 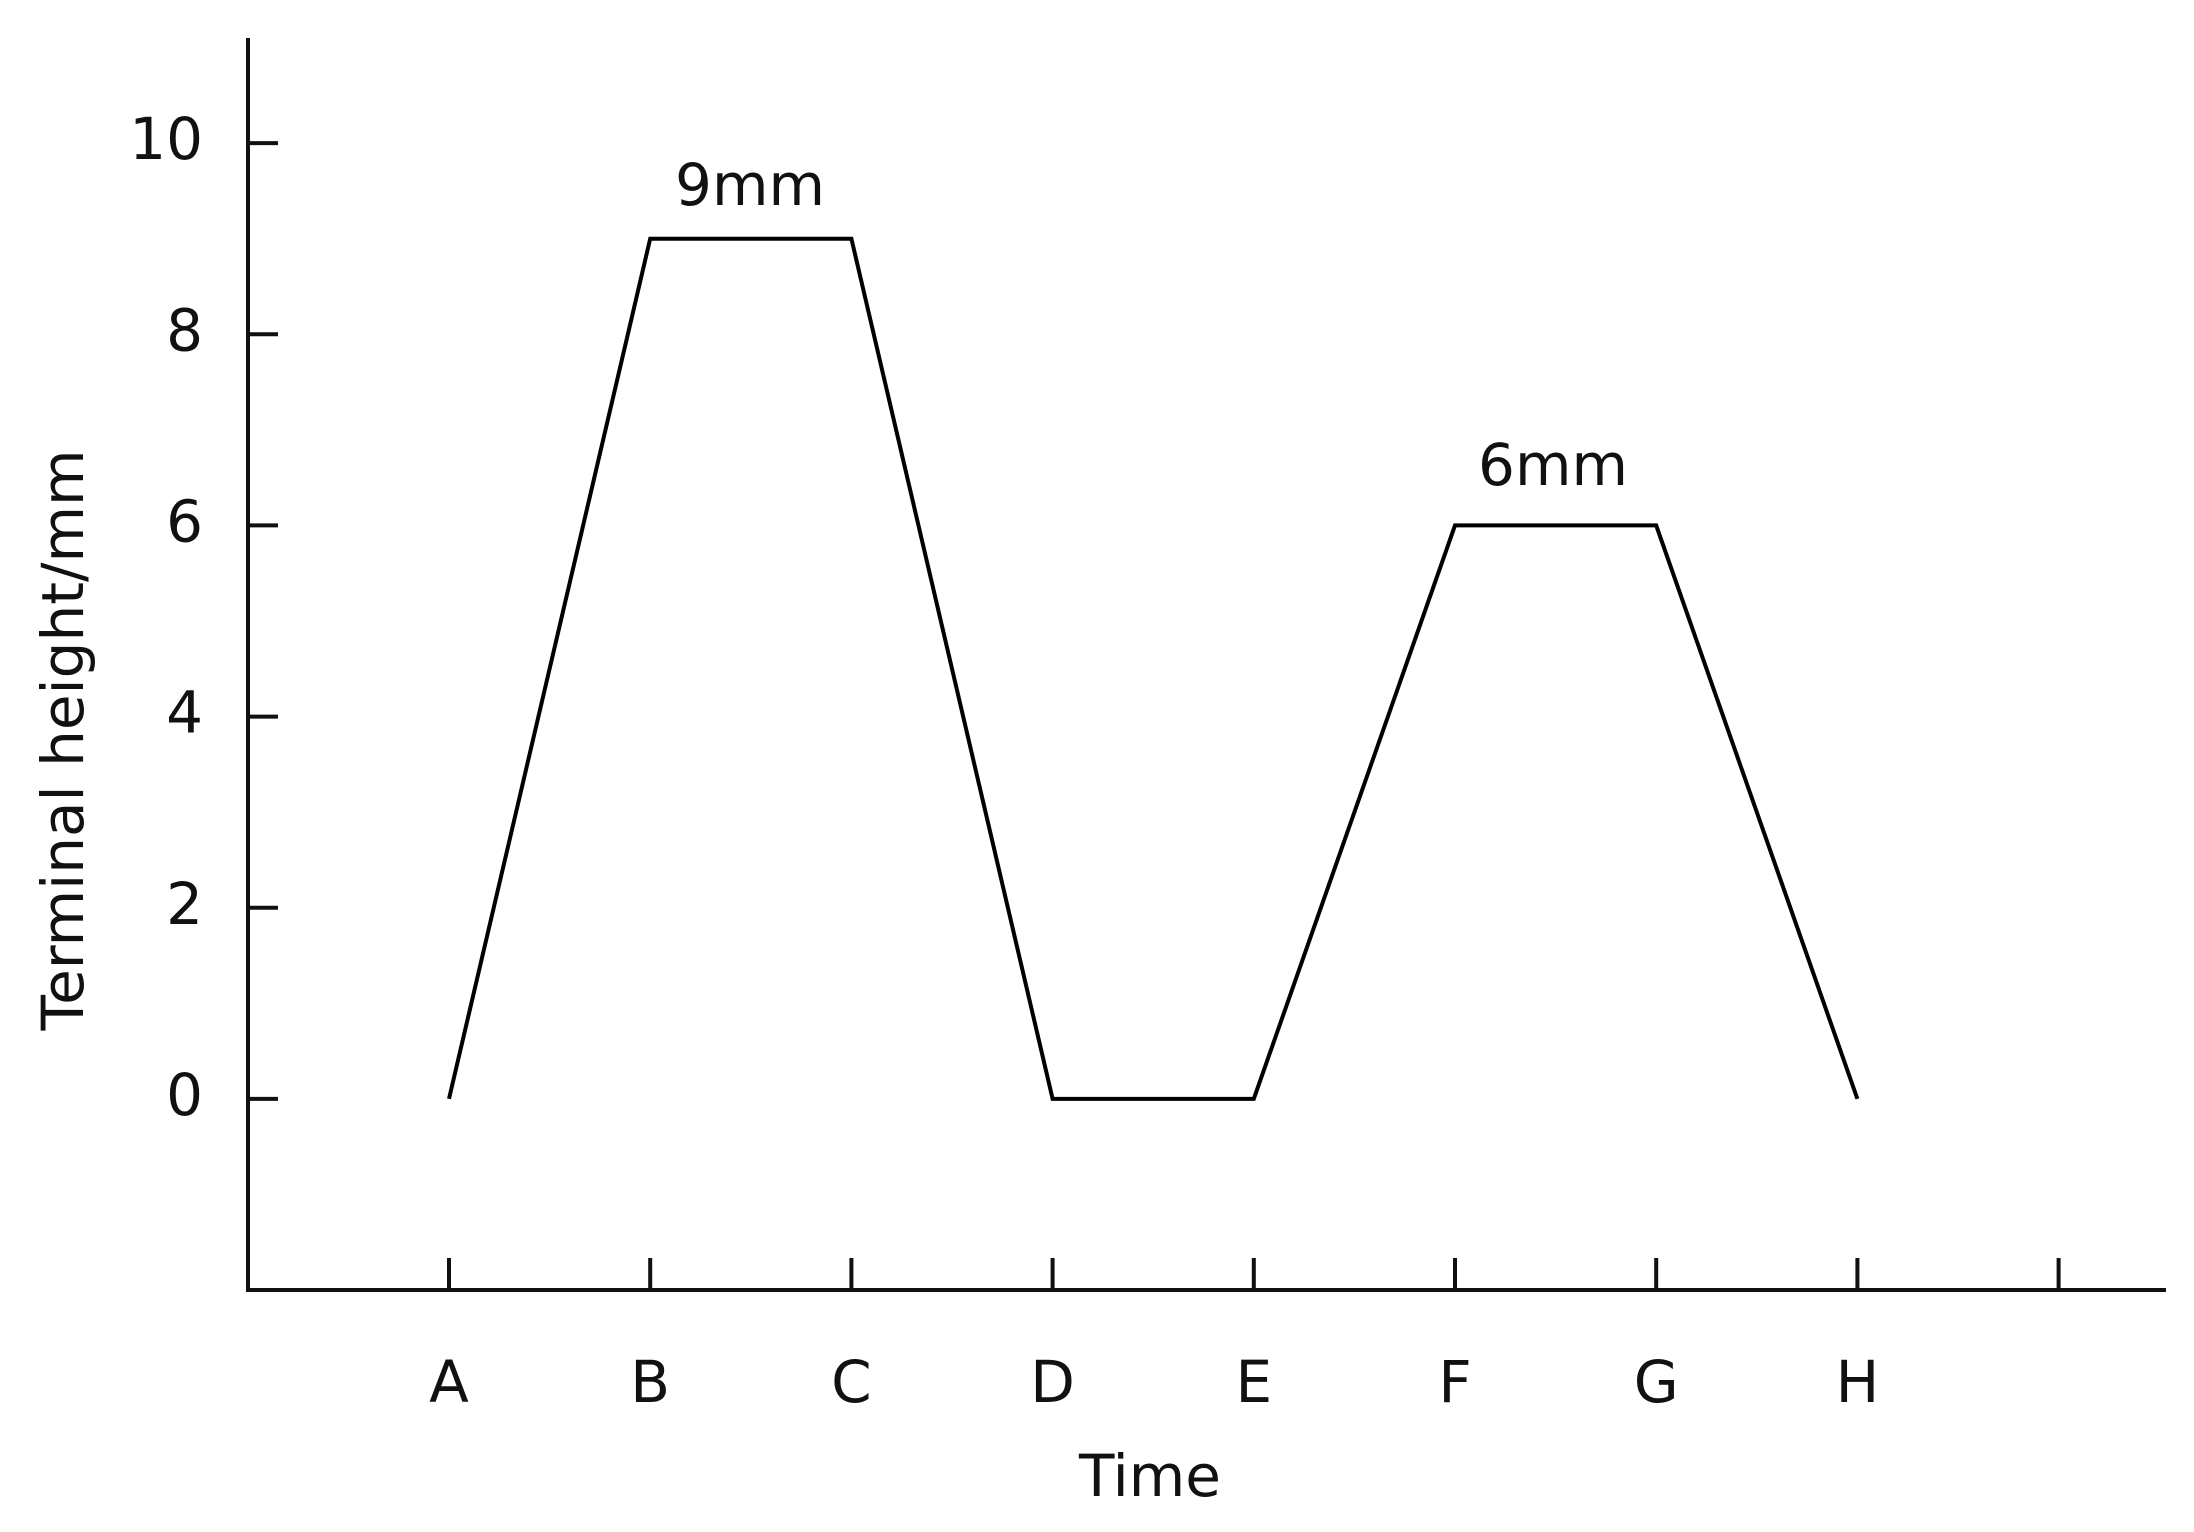 What do you see at coordinates (1553, 465) in the screenshot?
I see `annotation: 6mm` at bounding box center [1553, 465].